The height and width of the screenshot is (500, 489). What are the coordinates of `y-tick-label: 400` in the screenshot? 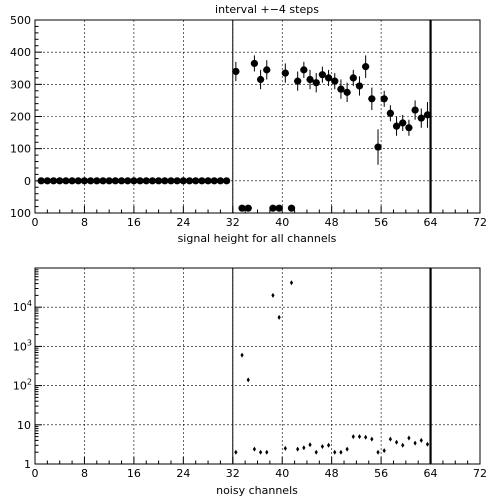 It's located at (20, 52).